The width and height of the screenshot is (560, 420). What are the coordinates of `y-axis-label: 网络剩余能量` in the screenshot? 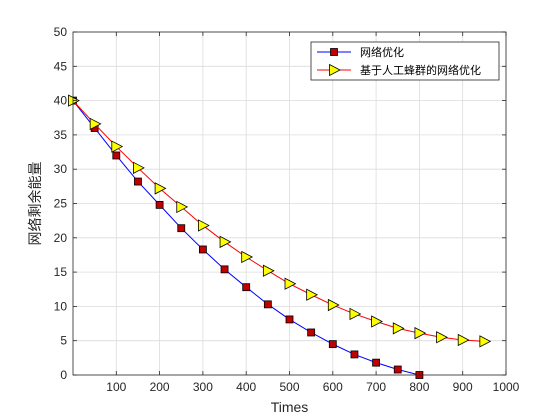 It's located at (35, 204).